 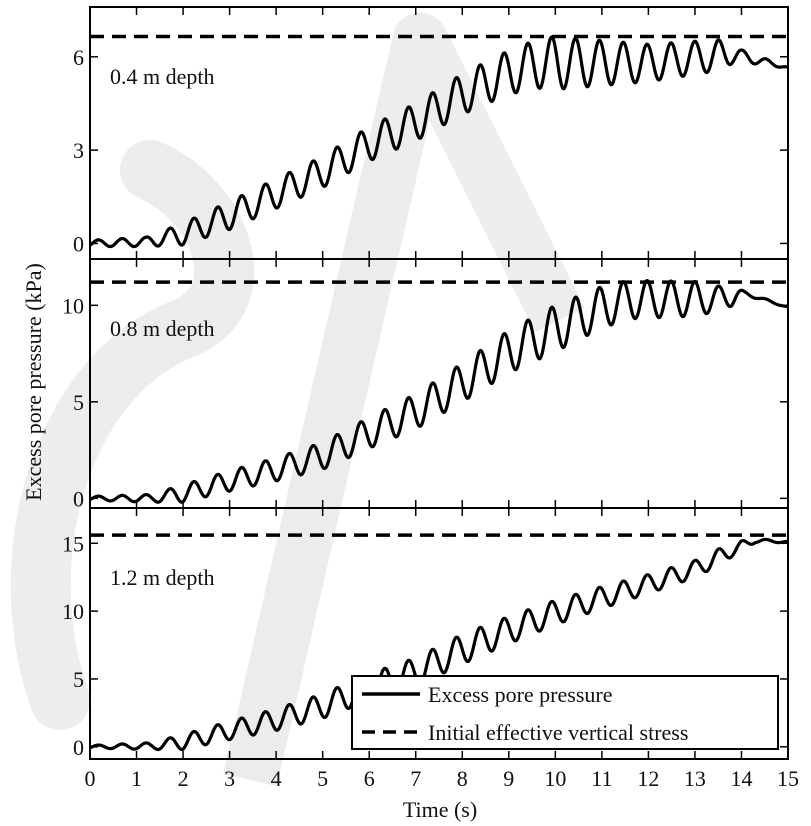 What do you see at coordinates (33, 382) in the screenshot?
I see `y-axis-title: Excess pore pressure (kPa)` at bounding box center [33, 382].